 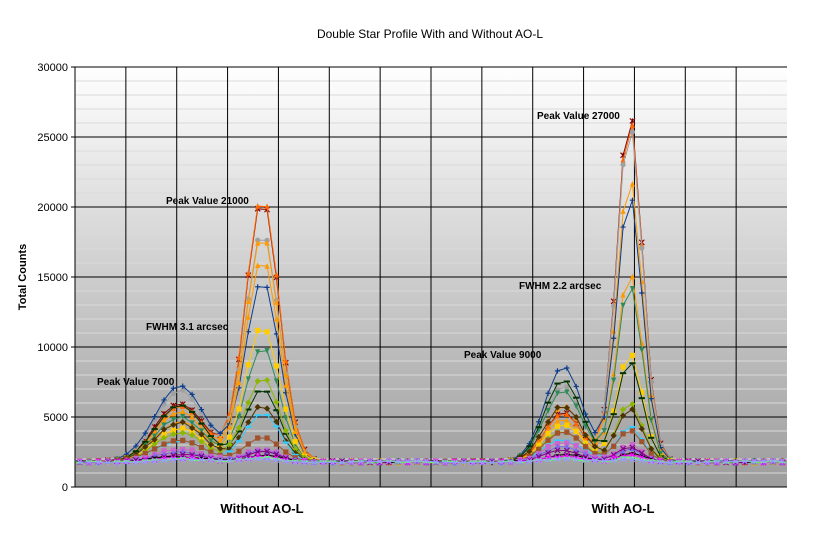 I want to click on y-axis-label: Total Counts, so click(x=23, y=277).